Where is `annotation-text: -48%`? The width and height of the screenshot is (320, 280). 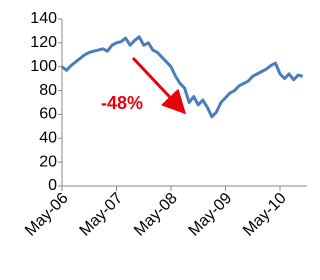
annotation-text: -48% is located at coordinates (122, 103).